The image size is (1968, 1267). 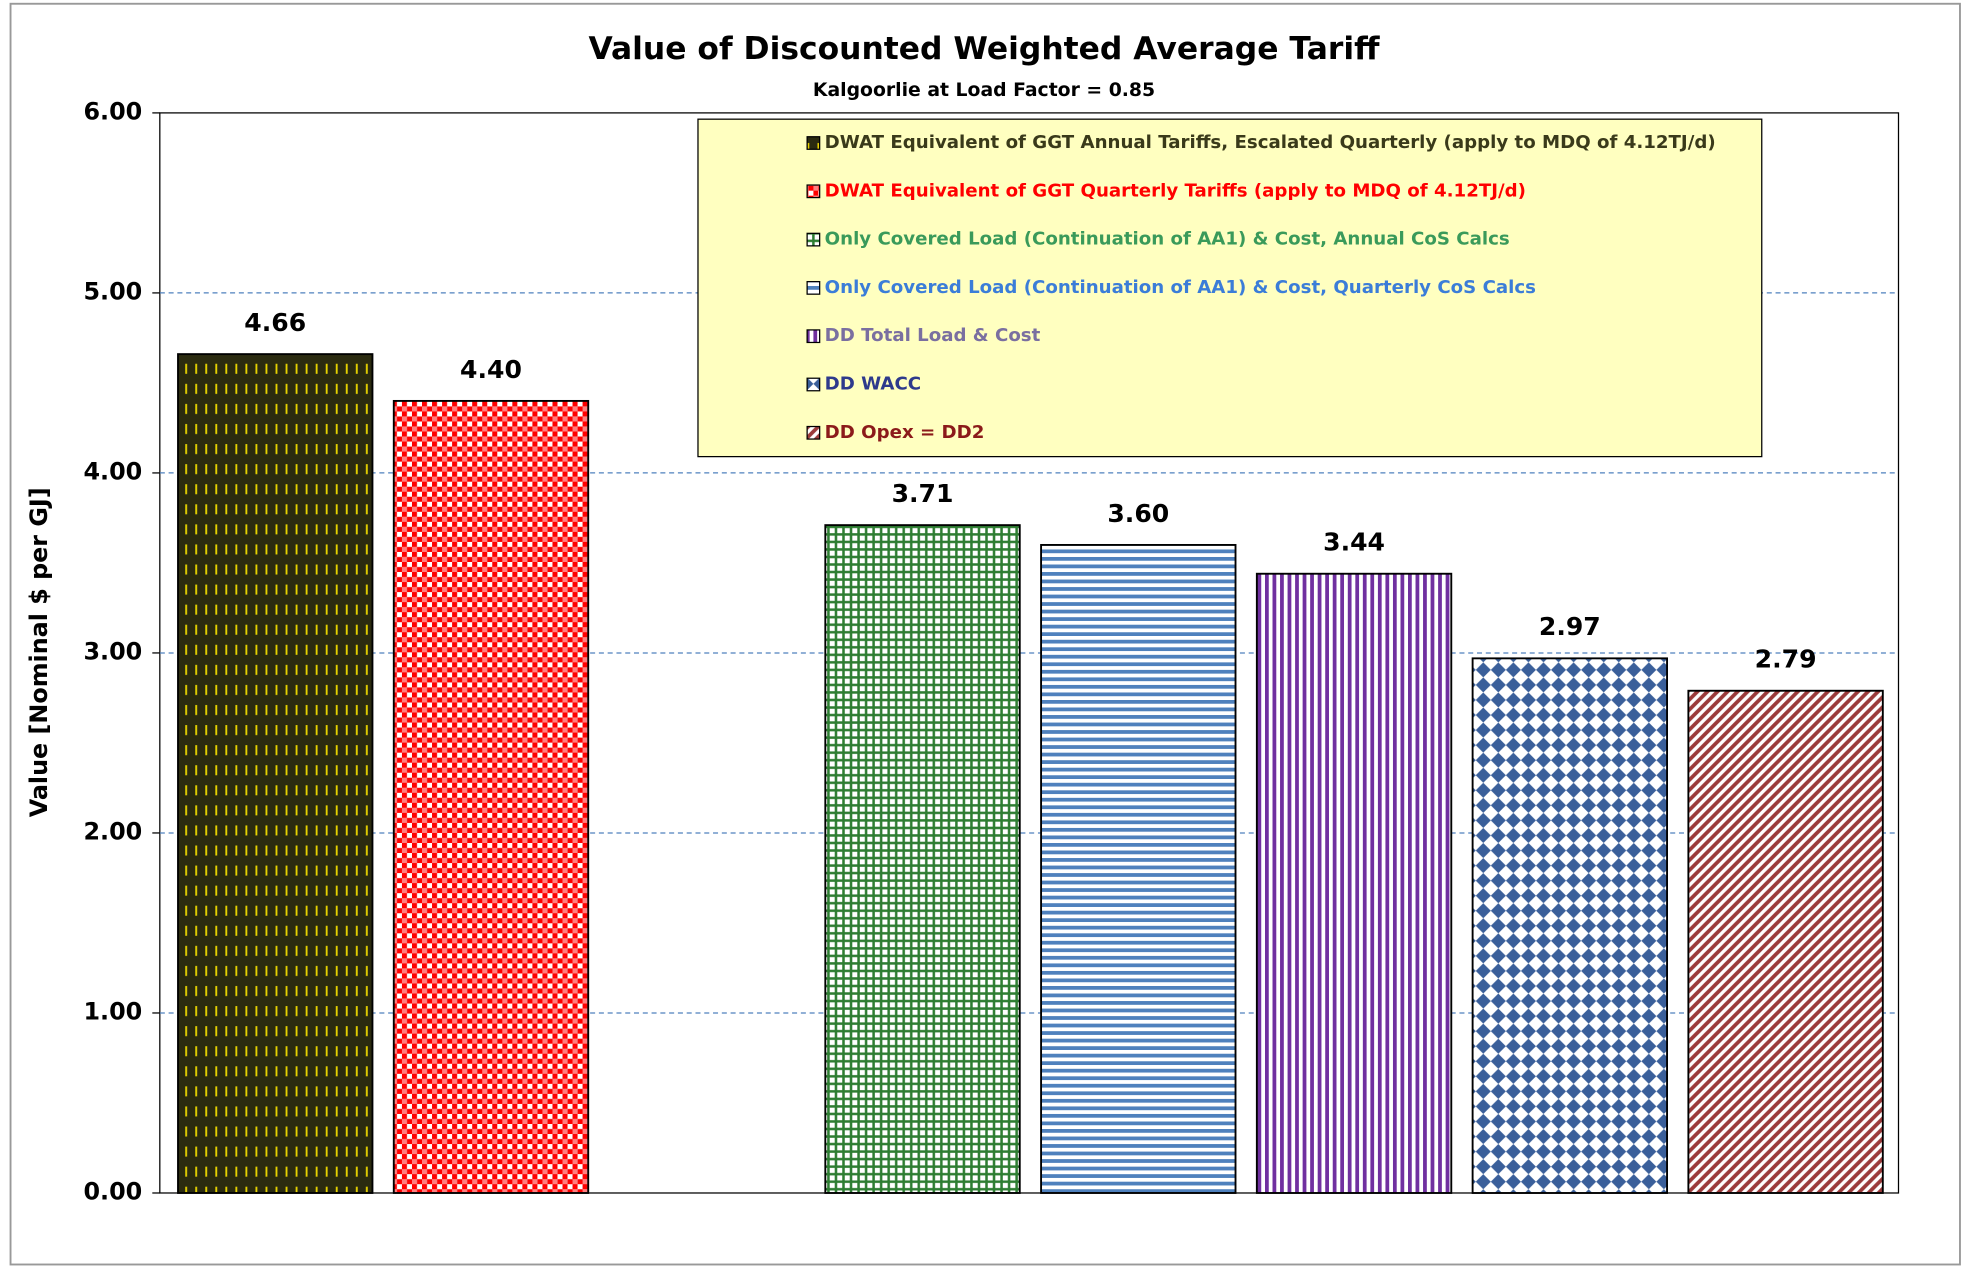 I want to click on legend-label: DD Total Load & Cost, so click(x=933, y=335).